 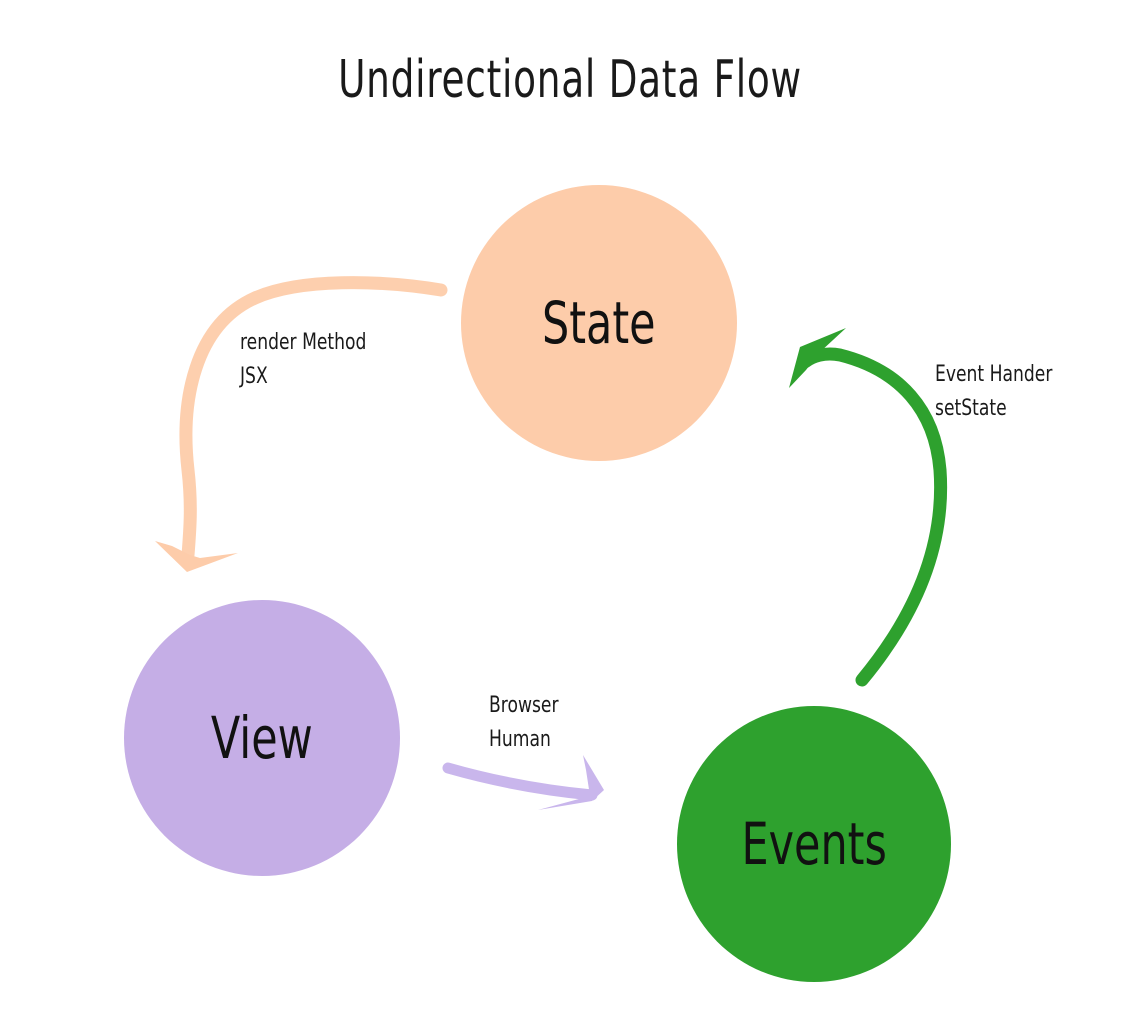 I want to click on arrow-events-to-state-head, so click(x=817, y=358).